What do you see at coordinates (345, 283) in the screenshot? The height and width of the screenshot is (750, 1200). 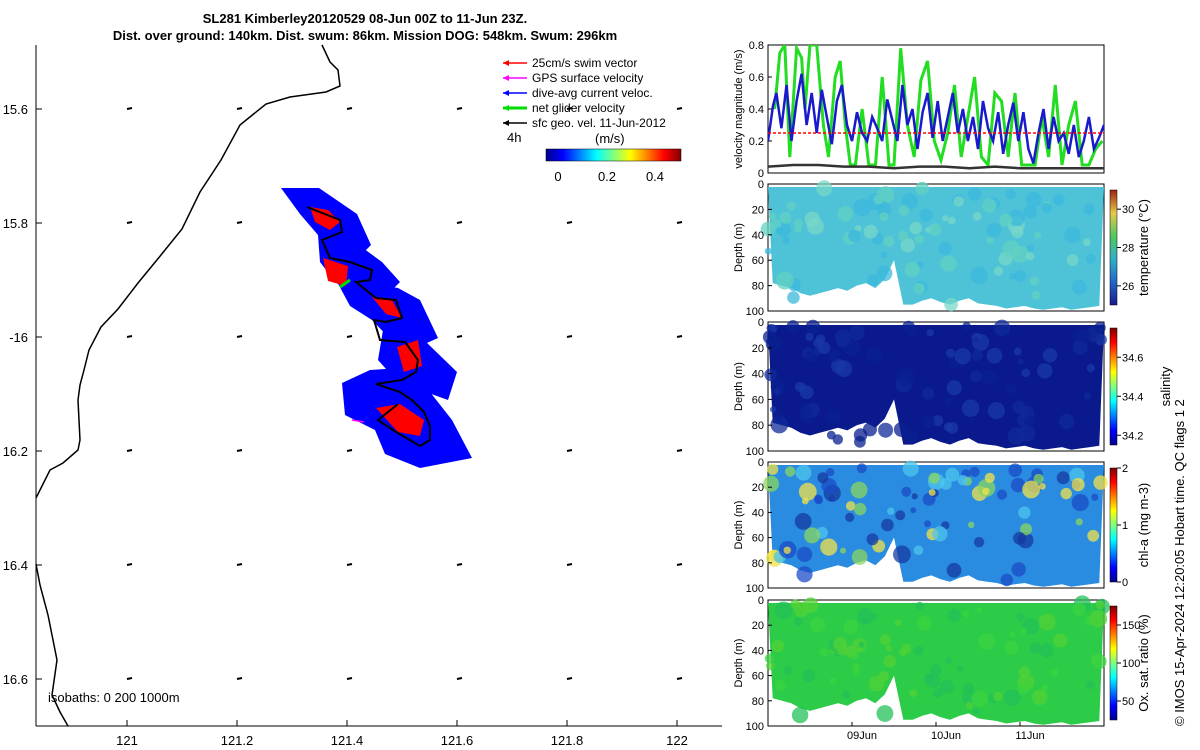 I see `net-glider-marker` at bounding box center [345, 283].